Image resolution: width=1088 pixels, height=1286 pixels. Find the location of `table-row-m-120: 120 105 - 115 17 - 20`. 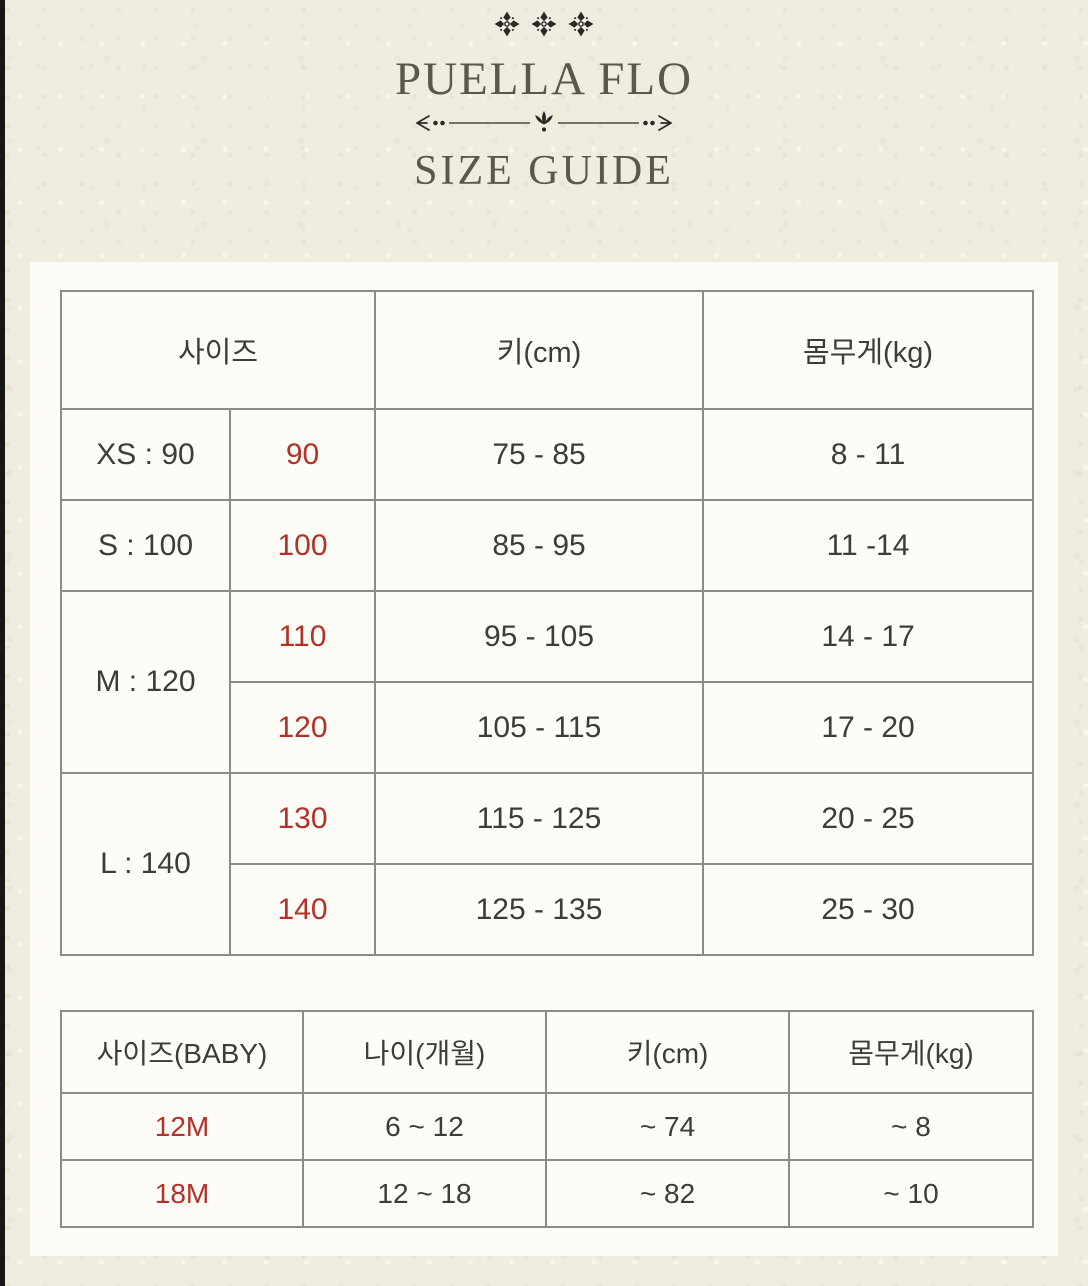

table-row-m-120: 120 105 - 115 17 - 20 is located at coordinates (548, 727).